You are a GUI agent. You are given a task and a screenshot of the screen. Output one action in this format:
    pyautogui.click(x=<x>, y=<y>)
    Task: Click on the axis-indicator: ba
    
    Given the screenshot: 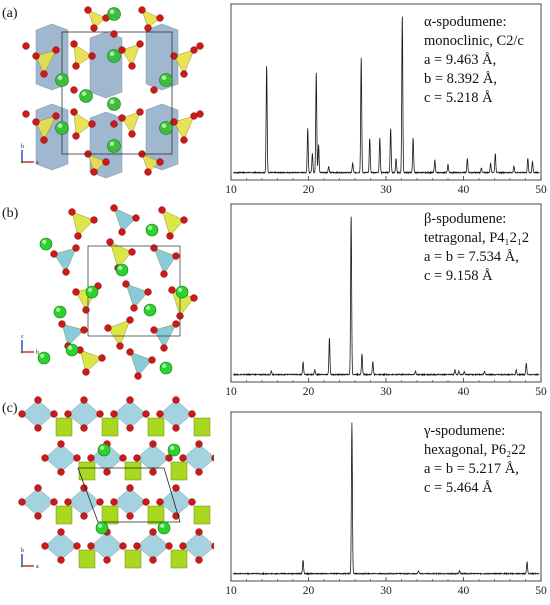 What is the action you would take?
    pyautogui.click(x=29, y=155)
    